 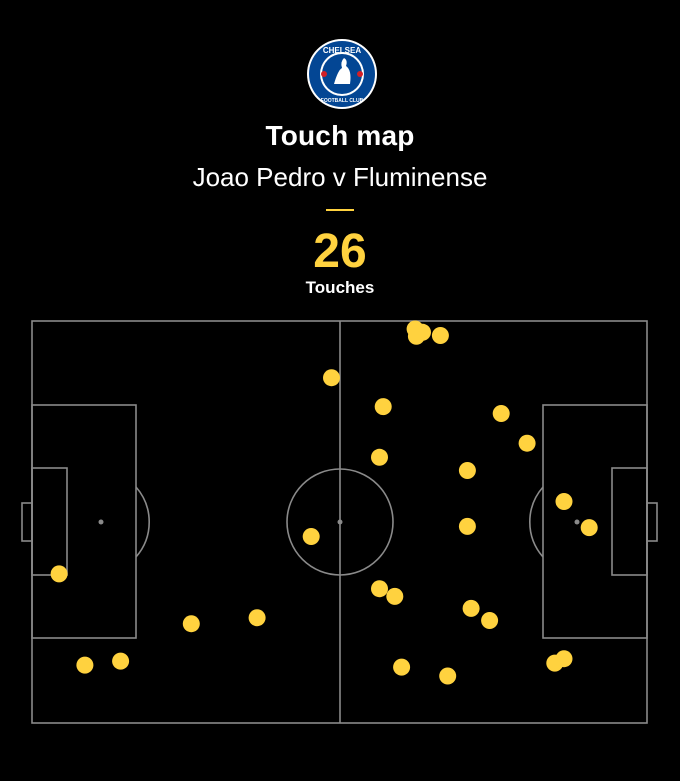 What do you see at coordinates (340, 287) in the screenshot?
I see `touch-count-label: Touches` at bounding box center [340, 287].